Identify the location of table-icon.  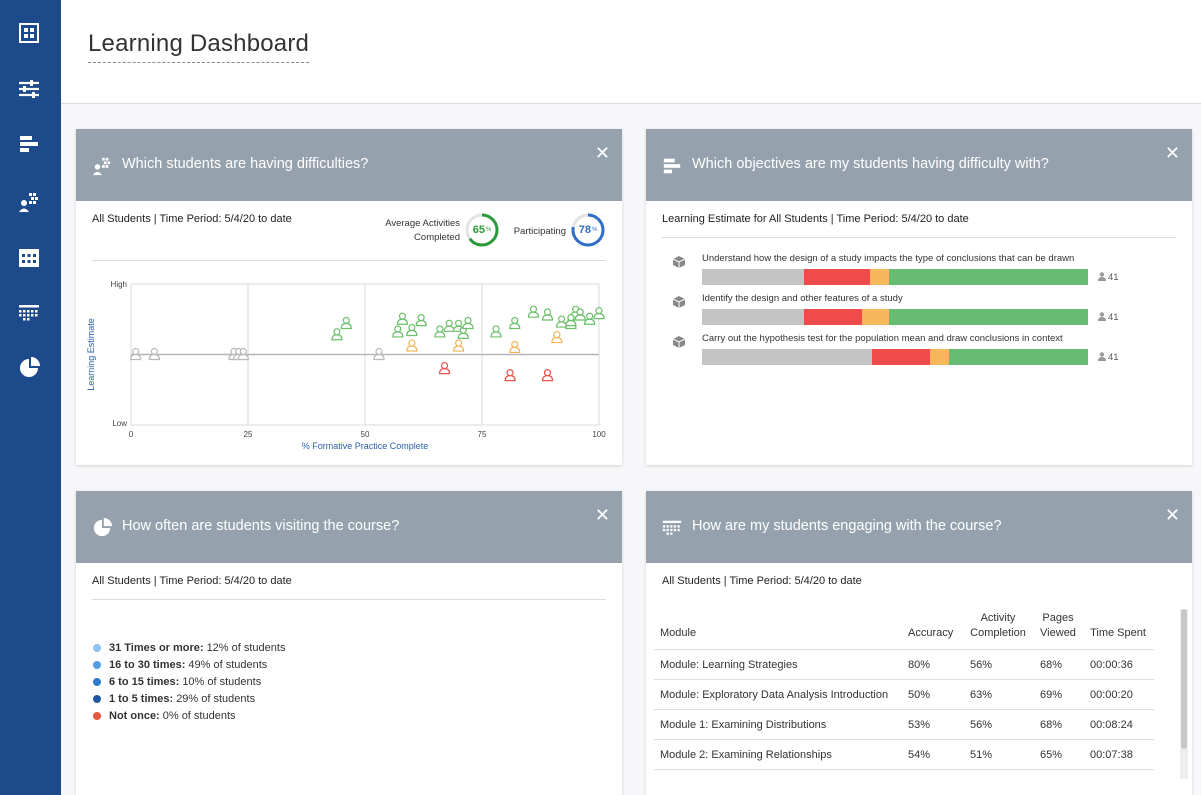
(29, 313).